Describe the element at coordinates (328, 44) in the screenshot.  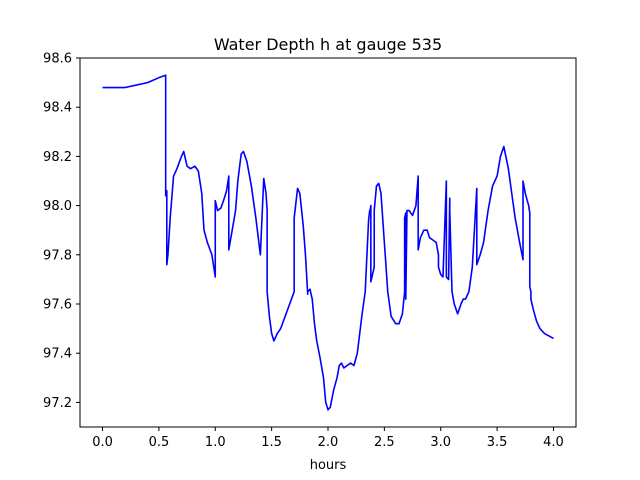
I see `chart-title: Water Depth h at gauge 535` at that location.